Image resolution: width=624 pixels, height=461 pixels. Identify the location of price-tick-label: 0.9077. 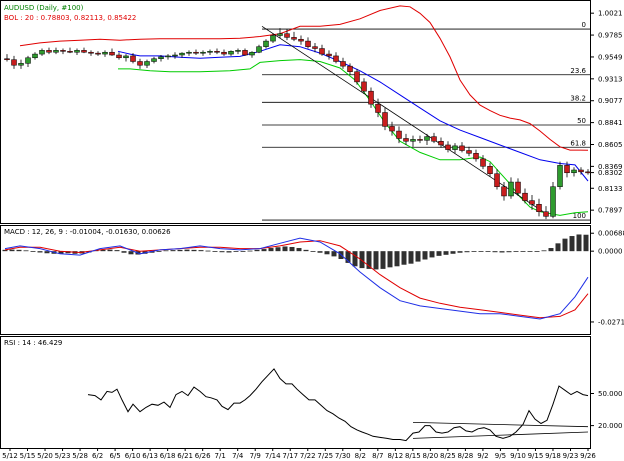
(610, 101).